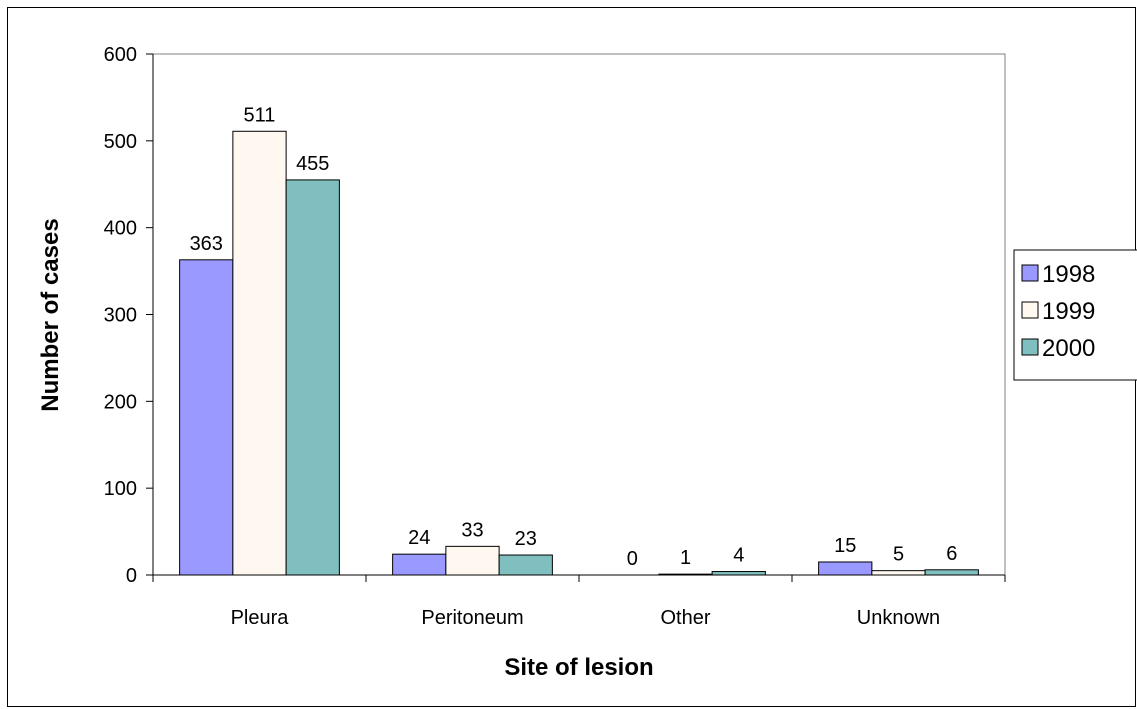 This screenshot has width=1137, height=709. I want to click on y-axis: 0 100 200 300 400 500 600, so click(129, 315).